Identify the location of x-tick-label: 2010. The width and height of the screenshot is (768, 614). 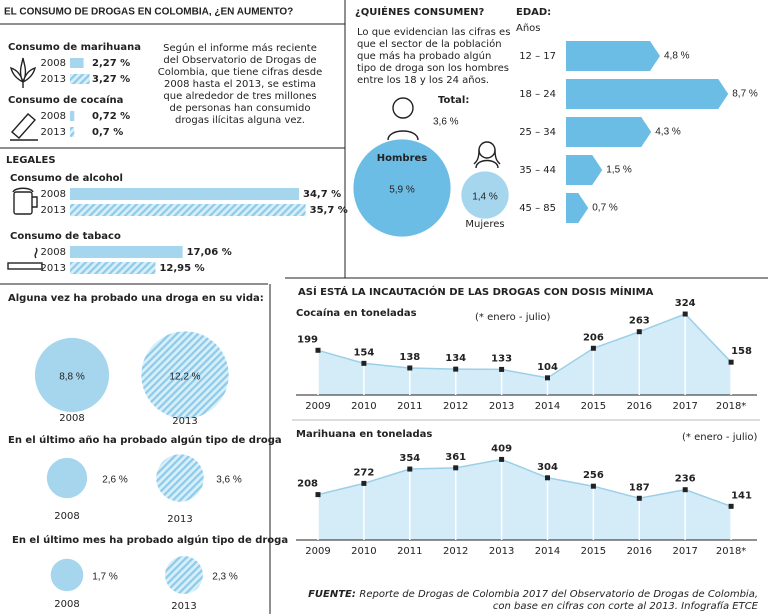
(363, 406).